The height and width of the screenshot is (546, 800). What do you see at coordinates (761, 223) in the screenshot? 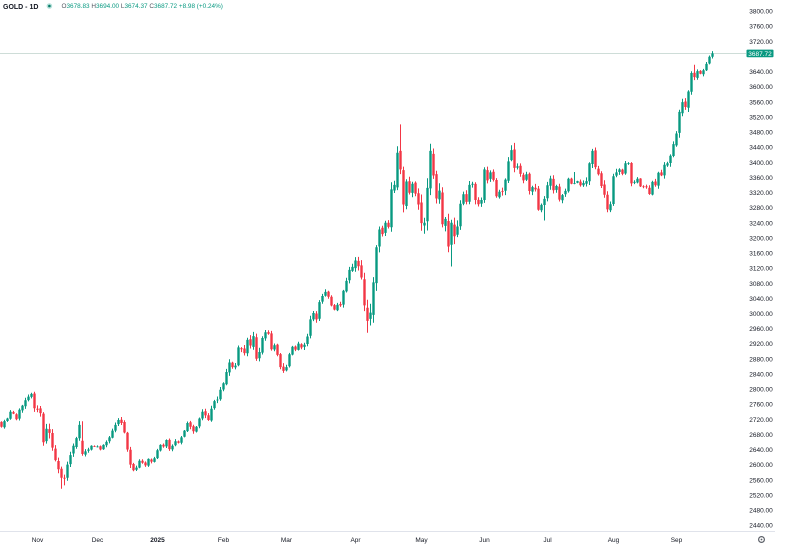
I see `svg-text: 3240.00` at bounding box center [761, 223].